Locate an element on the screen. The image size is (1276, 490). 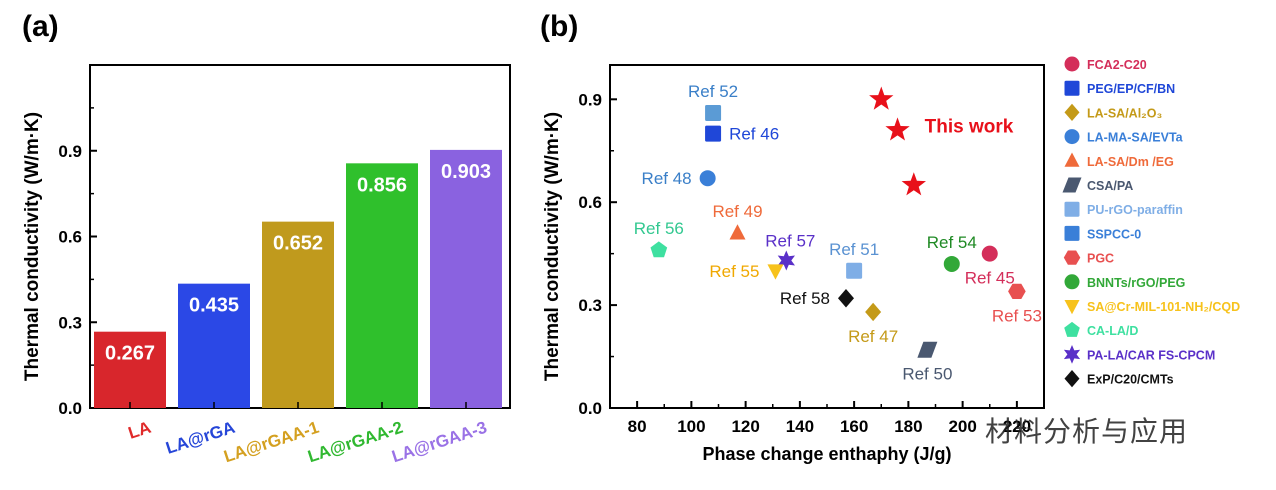
point-label: Ref 58 is located at coordinates (805, 298).